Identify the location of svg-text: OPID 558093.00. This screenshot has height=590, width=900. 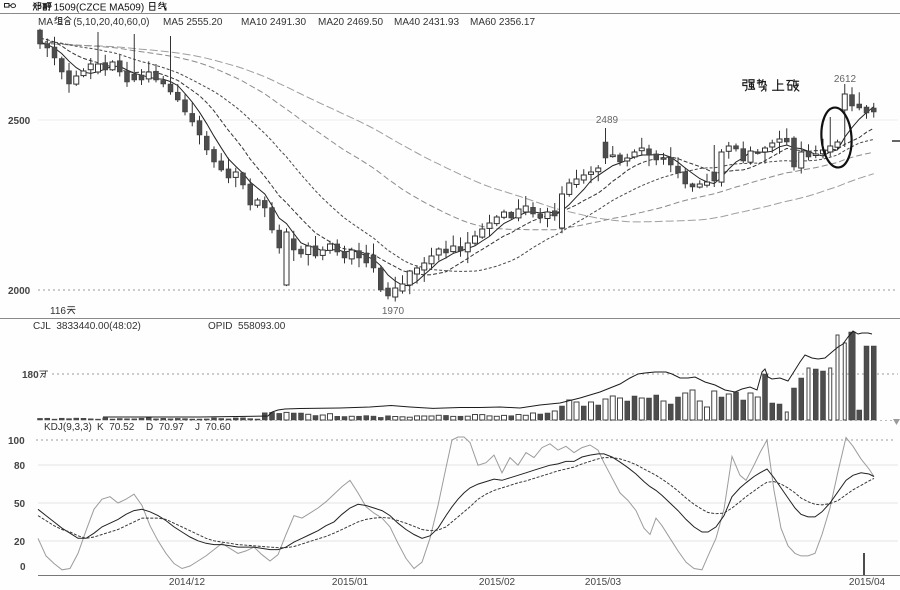
(247, 326).